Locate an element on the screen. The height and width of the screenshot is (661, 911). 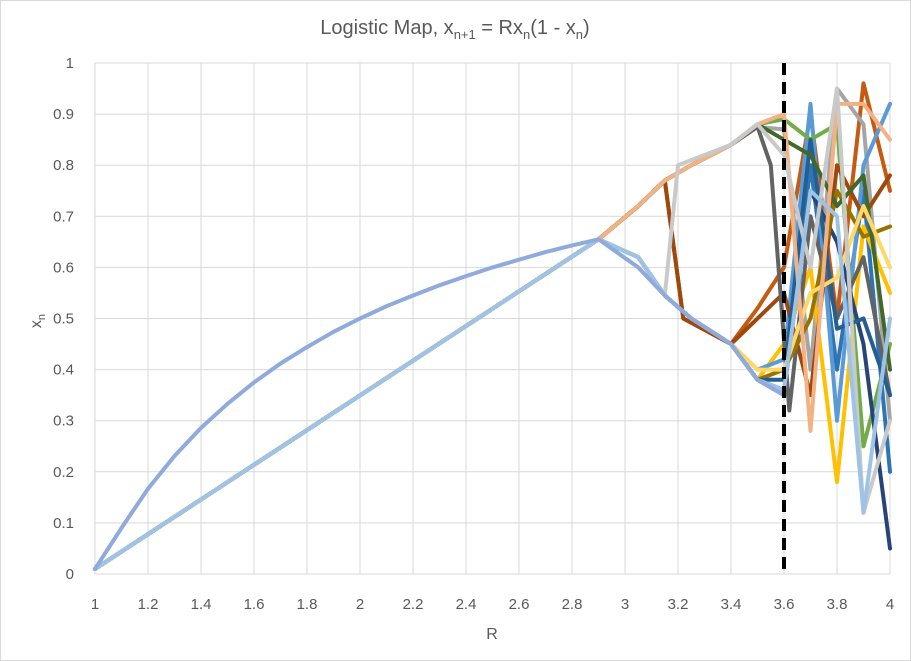
x-tick-label: 1.2 is located at coordinates (148, 604).